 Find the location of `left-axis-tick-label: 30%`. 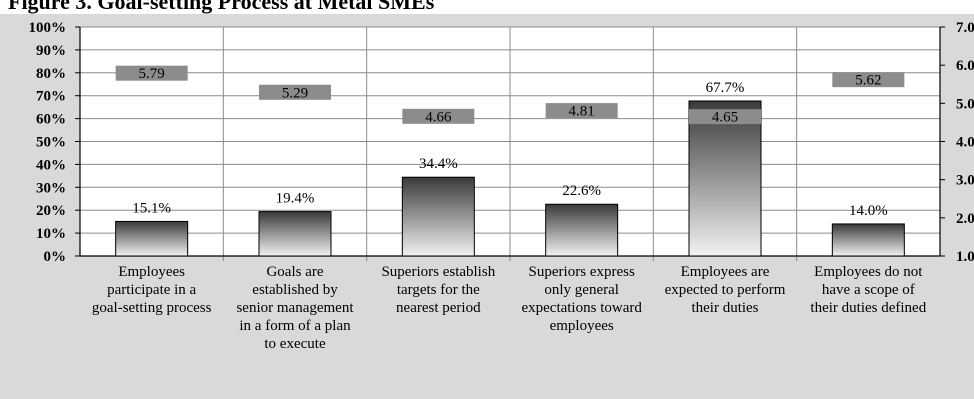

left-axis-tick-label: 30% is located at coordinates (51, 188).